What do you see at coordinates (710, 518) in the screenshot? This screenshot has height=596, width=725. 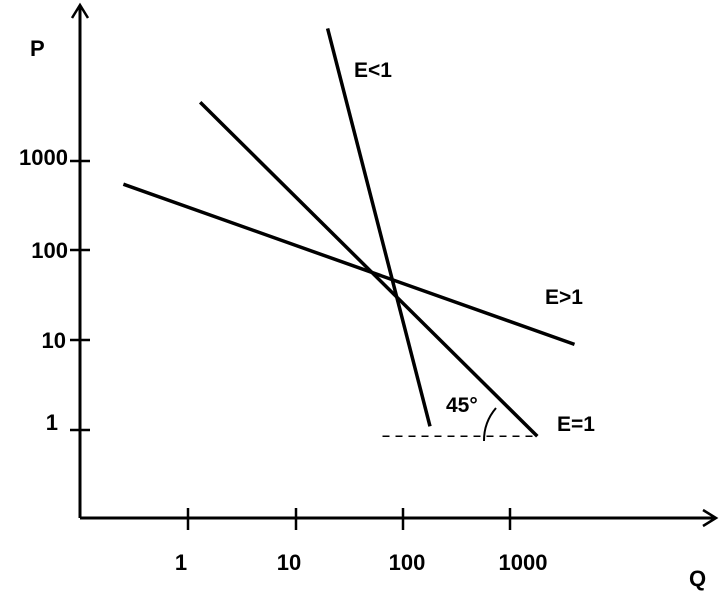 I see `x-axis-arrow` at bounding box center [710, 518].